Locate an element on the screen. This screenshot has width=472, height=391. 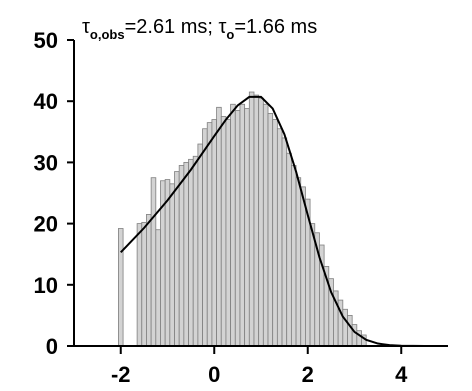
y-tick-label: 20 is located at coordinates (46, 224).